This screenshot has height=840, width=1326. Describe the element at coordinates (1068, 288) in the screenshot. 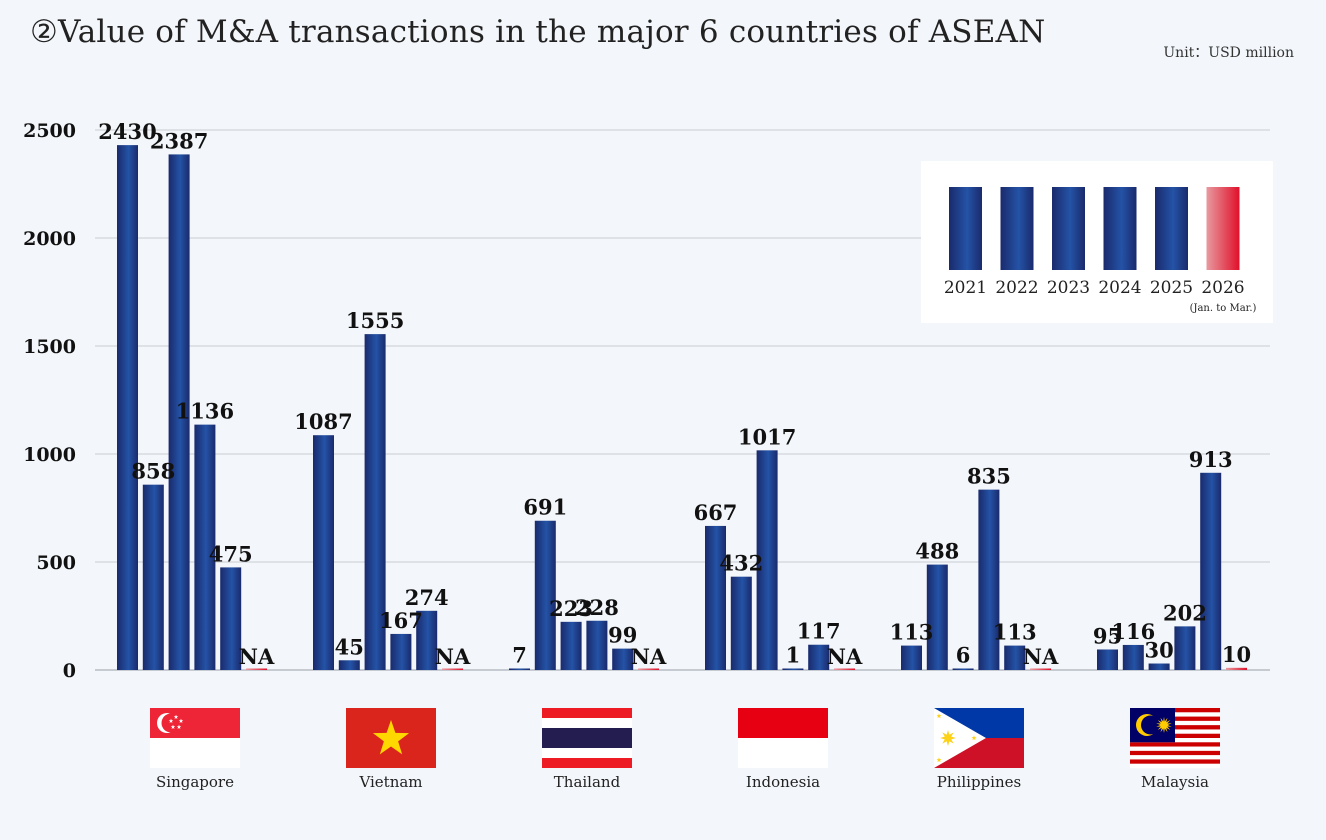

I see `legend-label-2023: 2023` at that location.